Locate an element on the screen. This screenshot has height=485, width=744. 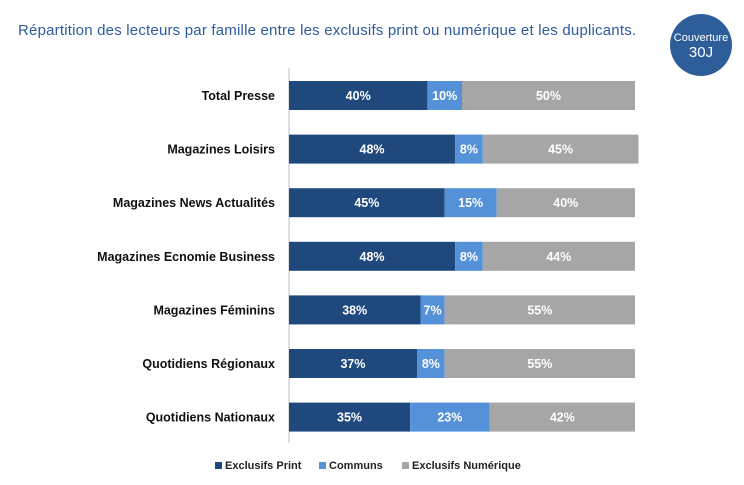
data-label: 35% is located at coordinates (349, 418).